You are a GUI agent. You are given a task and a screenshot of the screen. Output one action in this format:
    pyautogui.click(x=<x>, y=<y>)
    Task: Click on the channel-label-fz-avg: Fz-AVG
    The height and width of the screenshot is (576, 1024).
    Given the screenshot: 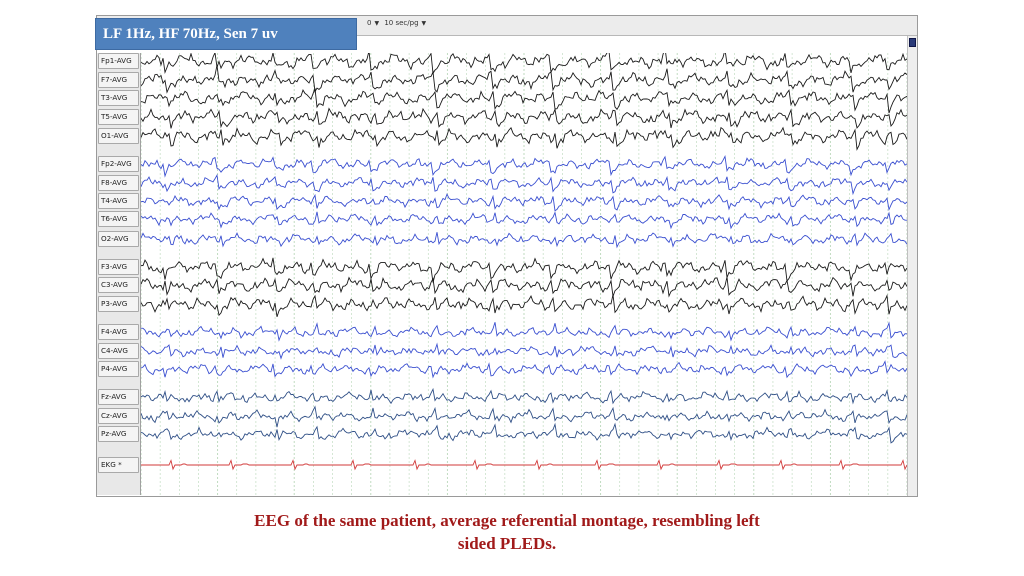 What is the action you would take?
    pyautogui.click(x=118, y=397)
    